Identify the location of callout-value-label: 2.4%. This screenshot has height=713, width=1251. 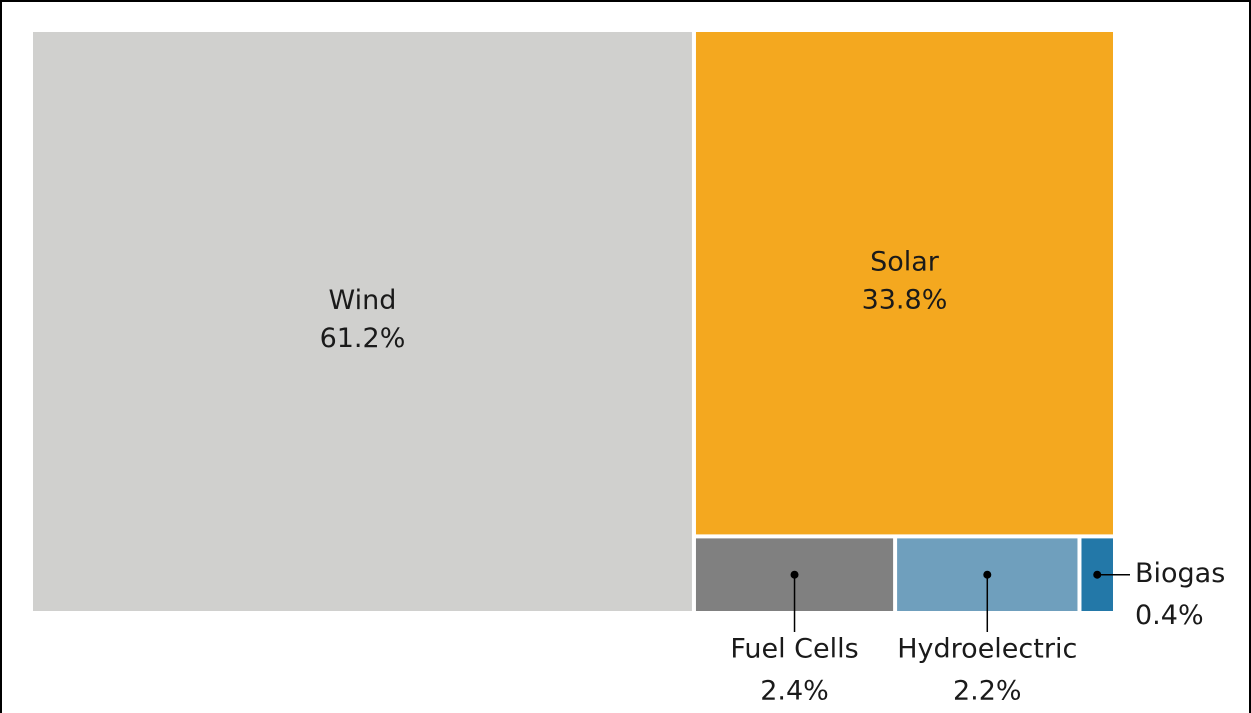
(794, 691).